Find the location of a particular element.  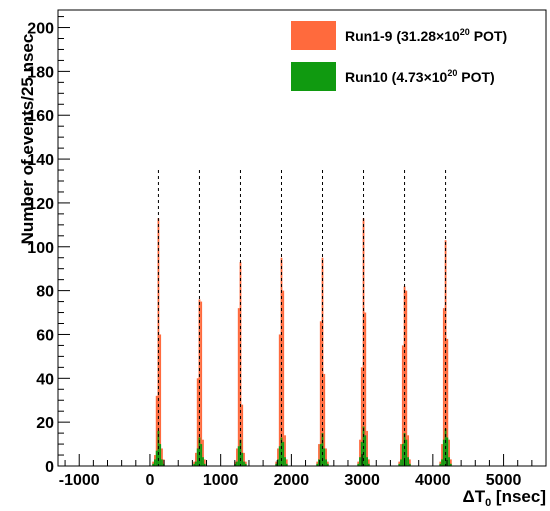

x-axis-label-symbol: ΔT is located at coordinates (473, 496).